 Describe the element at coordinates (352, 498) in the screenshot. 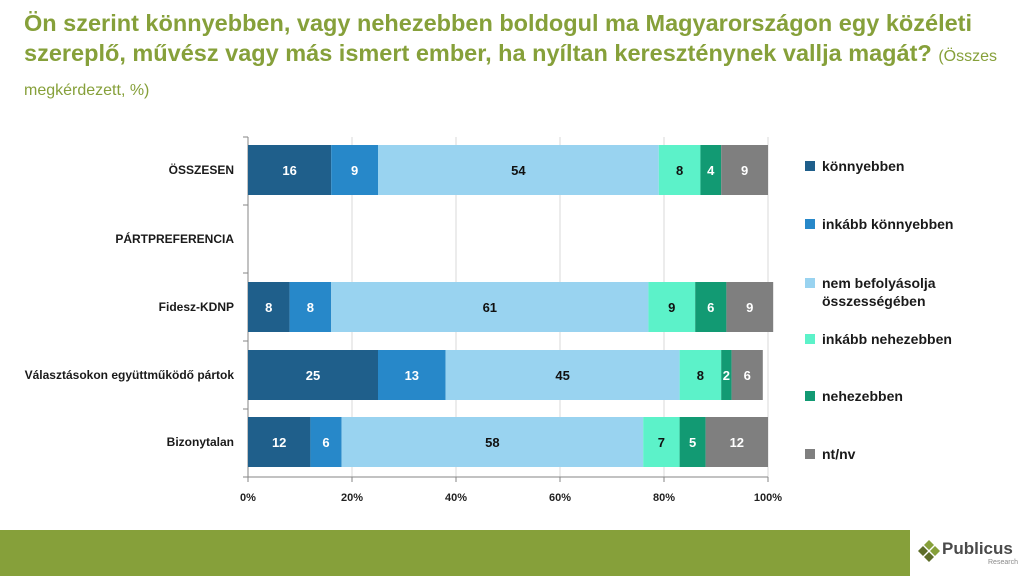

I see `x-tick-label: 20%` at that location.